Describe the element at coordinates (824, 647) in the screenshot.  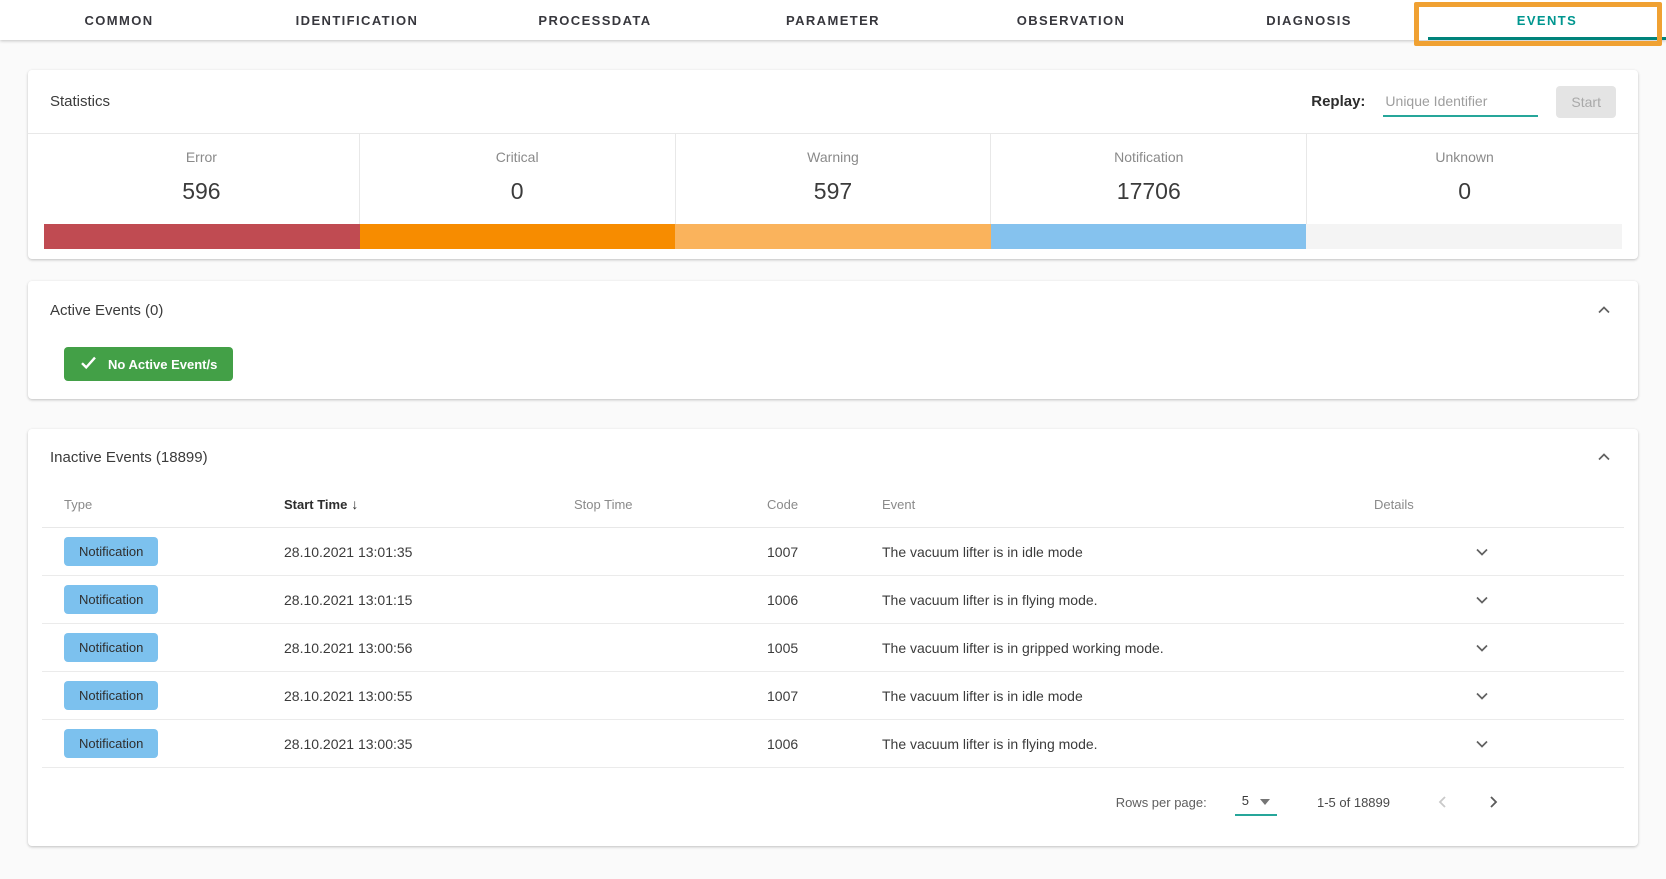
I see `code-cell: 1005` at that location.